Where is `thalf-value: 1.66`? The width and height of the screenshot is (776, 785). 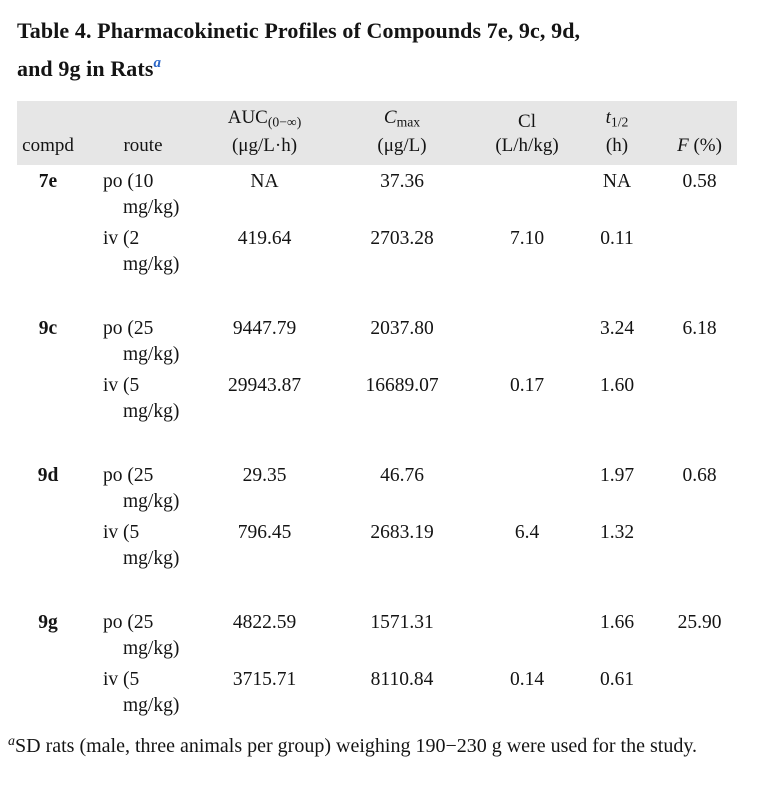 thalf-value: 1.66 is located at coordinates (617, 622).